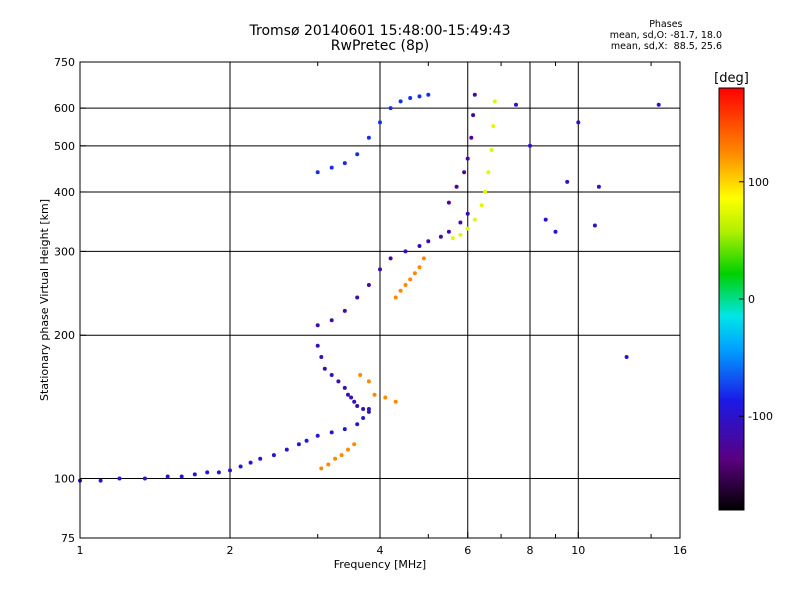 This screenshot has height=600, width=800. What do you see at coordinates (80, 550) in the screenshot?
I see `x-tick-label: 1` at bounding box center [80, 550].